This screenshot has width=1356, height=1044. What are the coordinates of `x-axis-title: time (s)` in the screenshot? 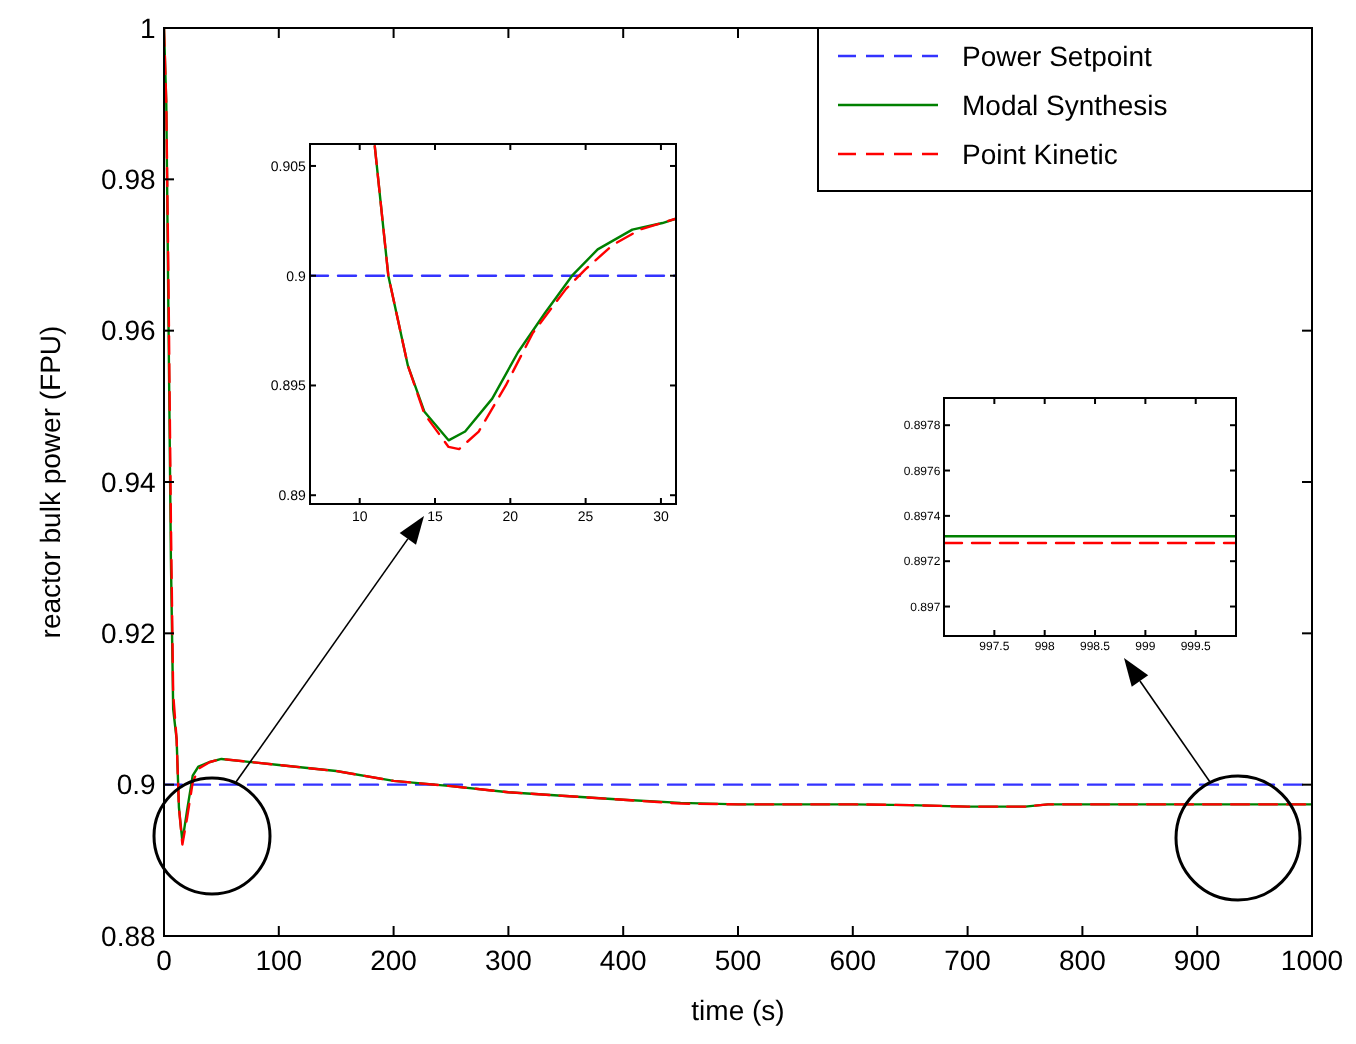 It's located at (738, 1010).